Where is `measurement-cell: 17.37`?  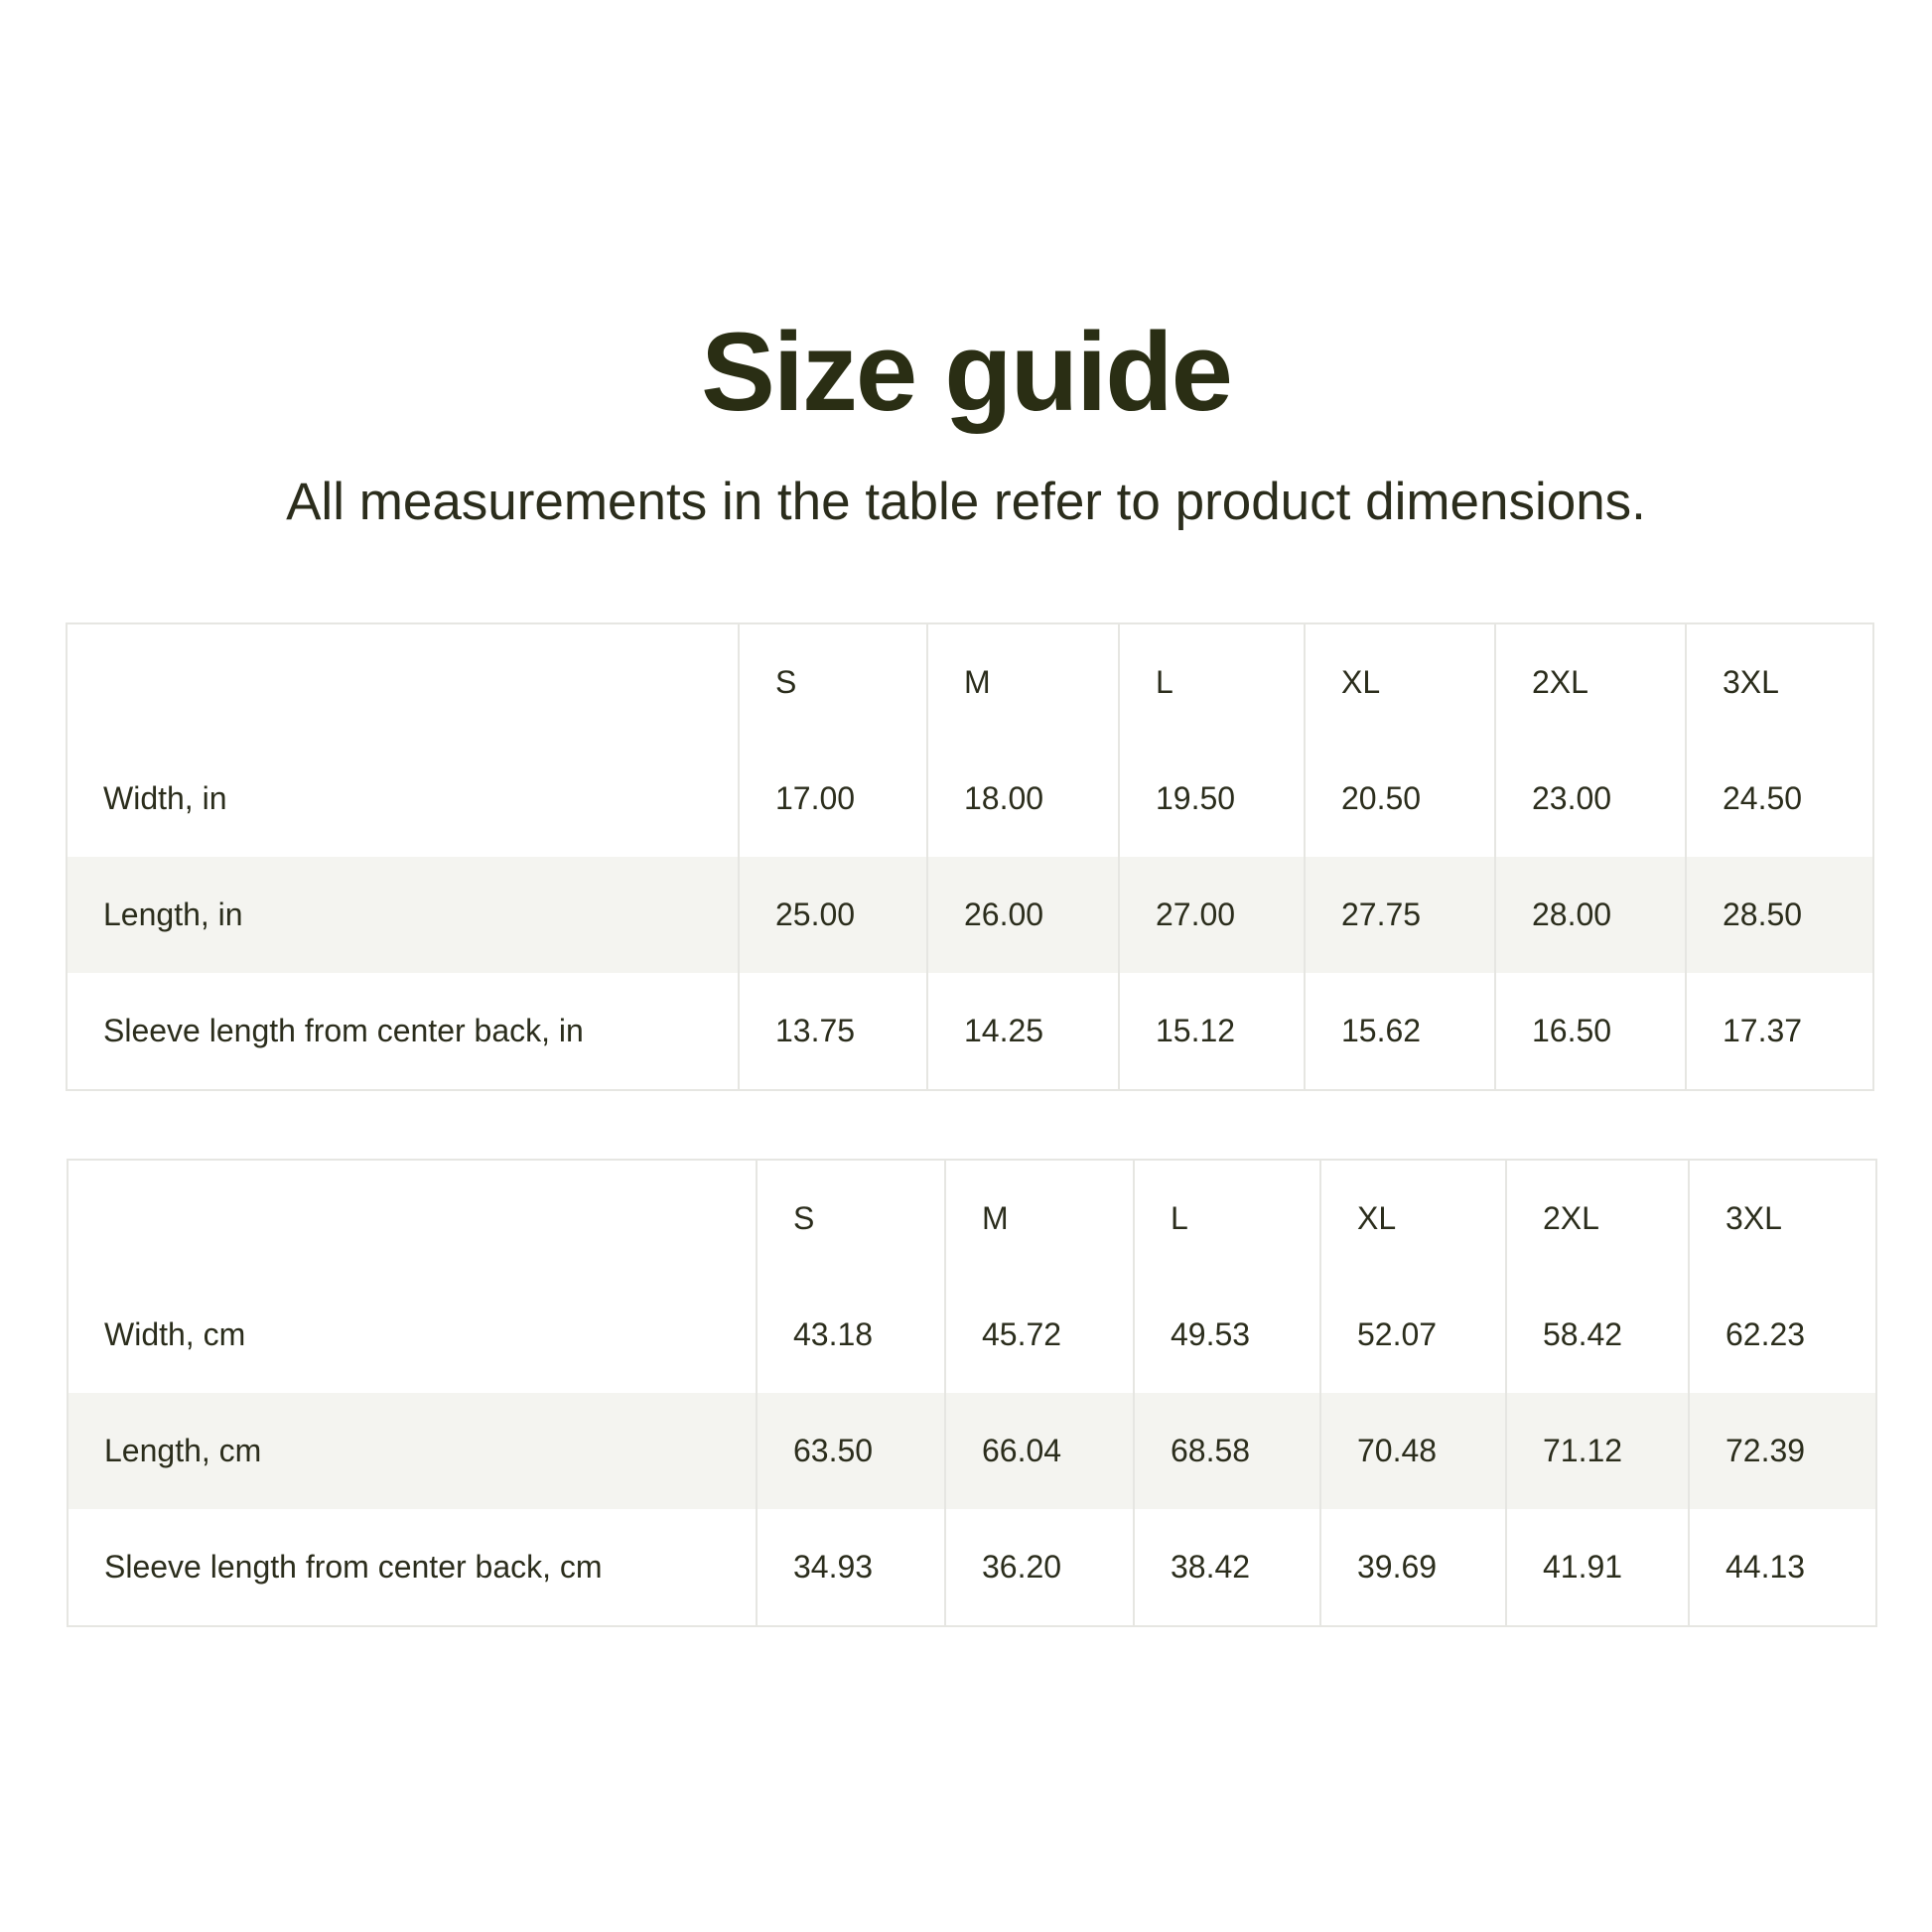
measurement-cell: 17.37 is located at coordinates (1779, 1032).